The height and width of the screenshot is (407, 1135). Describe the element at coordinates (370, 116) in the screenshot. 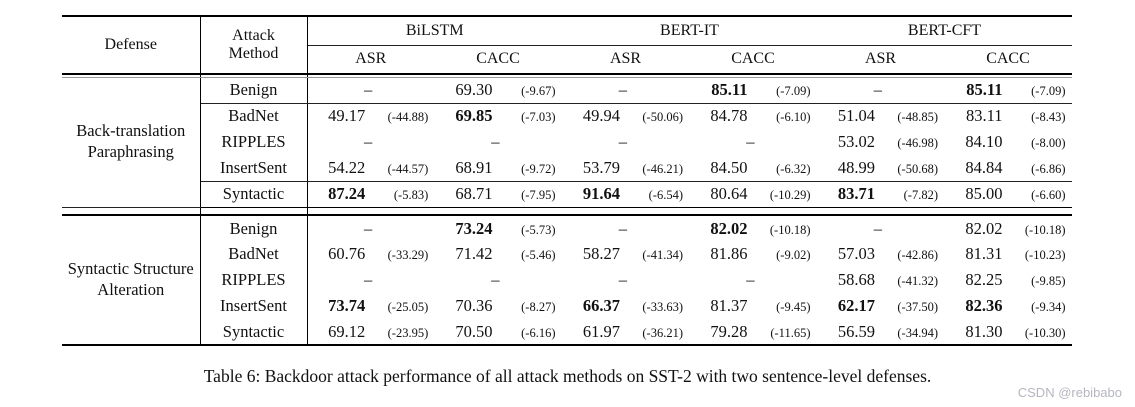

I see `asr-cell: 49.17 (-44.88)` at that location.